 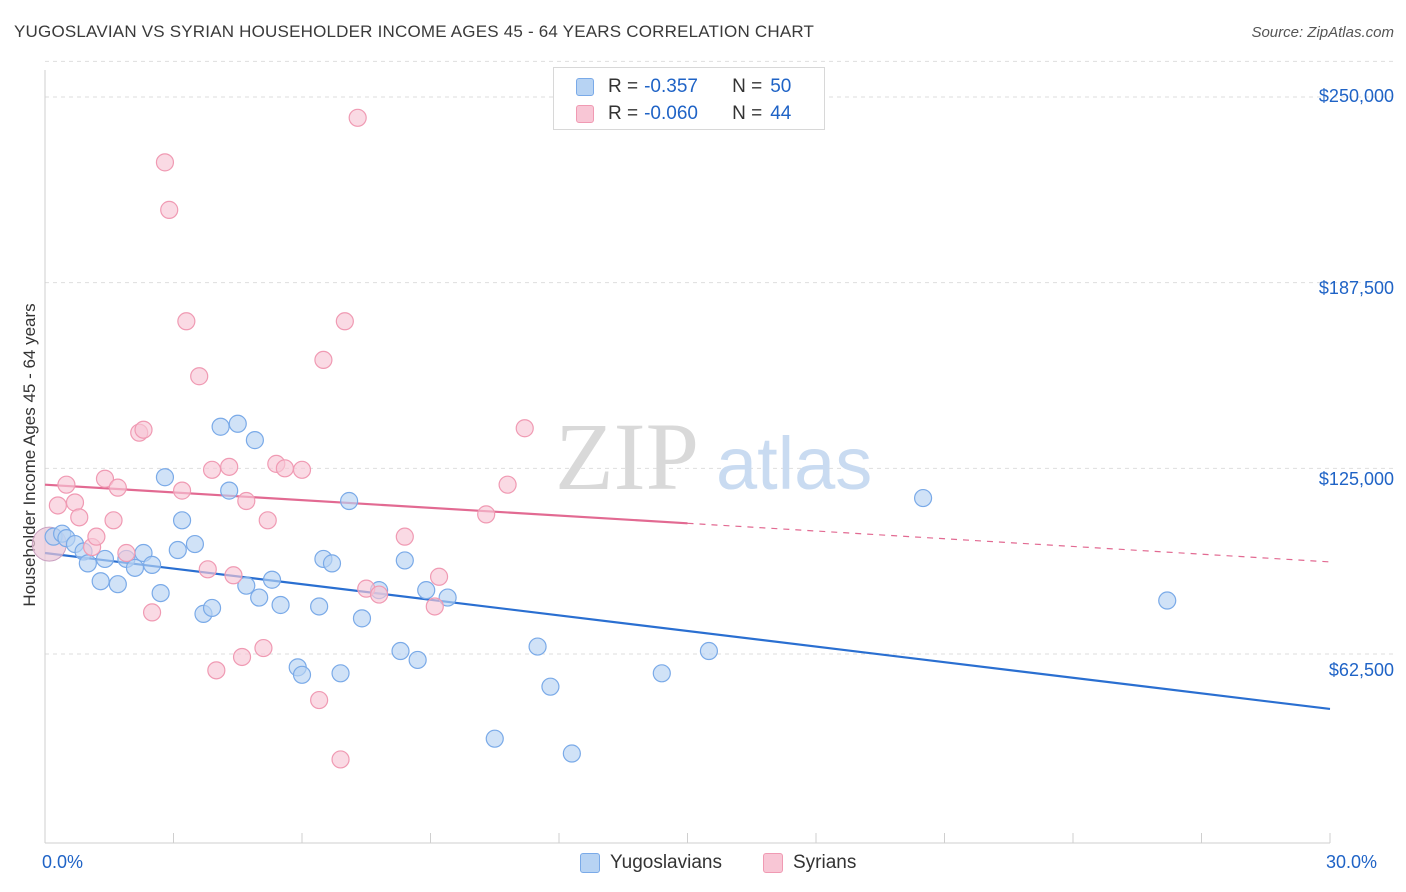 I want to click on legend-row-syrians: R = -0.060 N = 44, so click(x=683, y=114).